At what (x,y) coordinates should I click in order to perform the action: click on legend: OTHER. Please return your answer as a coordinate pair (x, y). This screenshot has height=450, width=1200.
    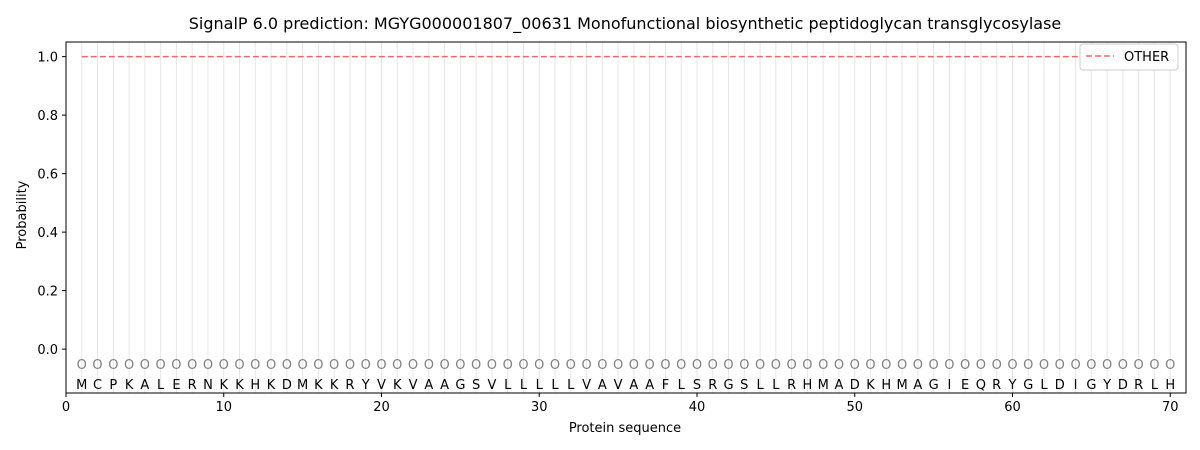
    Looking at the image, I should click on (1129, 57).